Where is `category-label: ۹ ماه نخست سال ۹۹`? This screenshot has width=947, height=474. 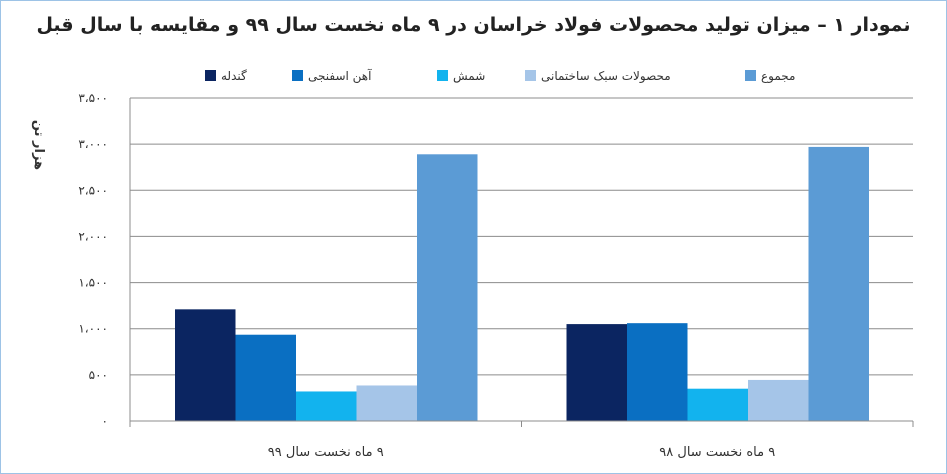 category-label: ۹ ماه نخست سال ۹۹ is located at coordinates (326, 452).